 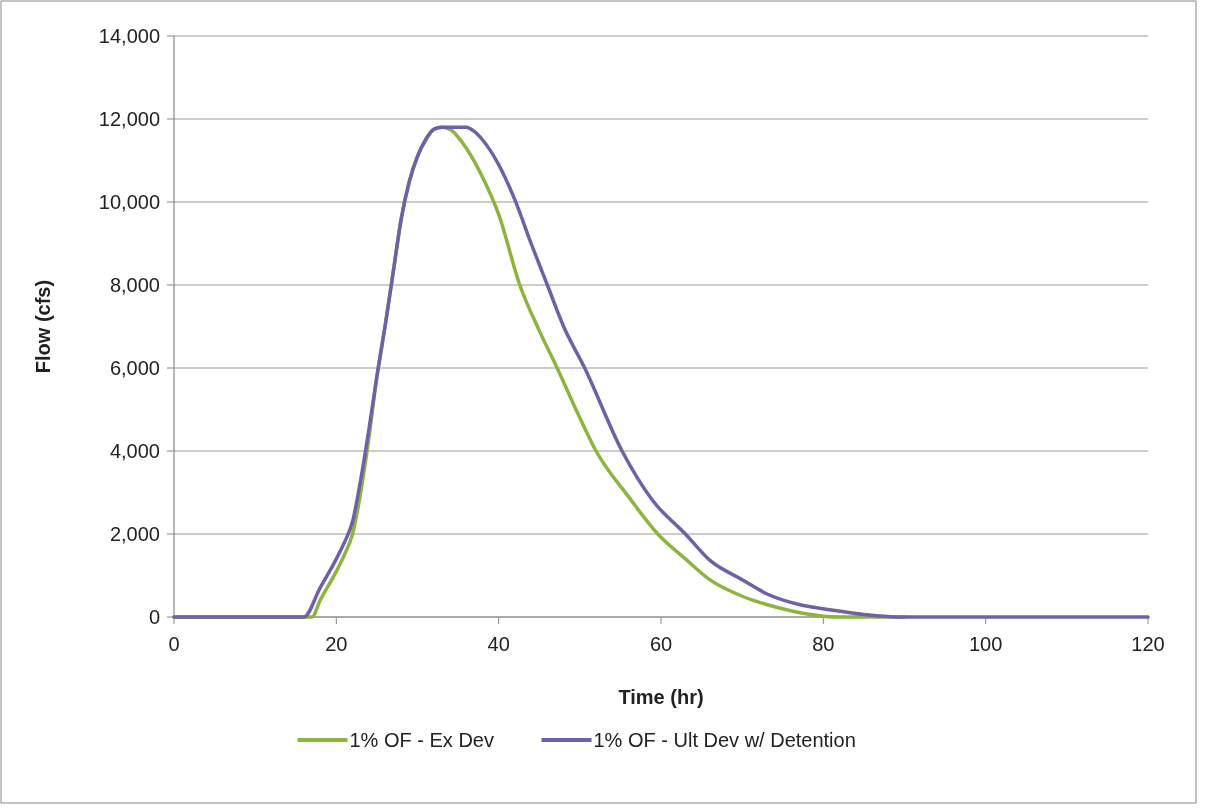 I want to click on y-tick-label: 12,000, so click(x=129, y=119).